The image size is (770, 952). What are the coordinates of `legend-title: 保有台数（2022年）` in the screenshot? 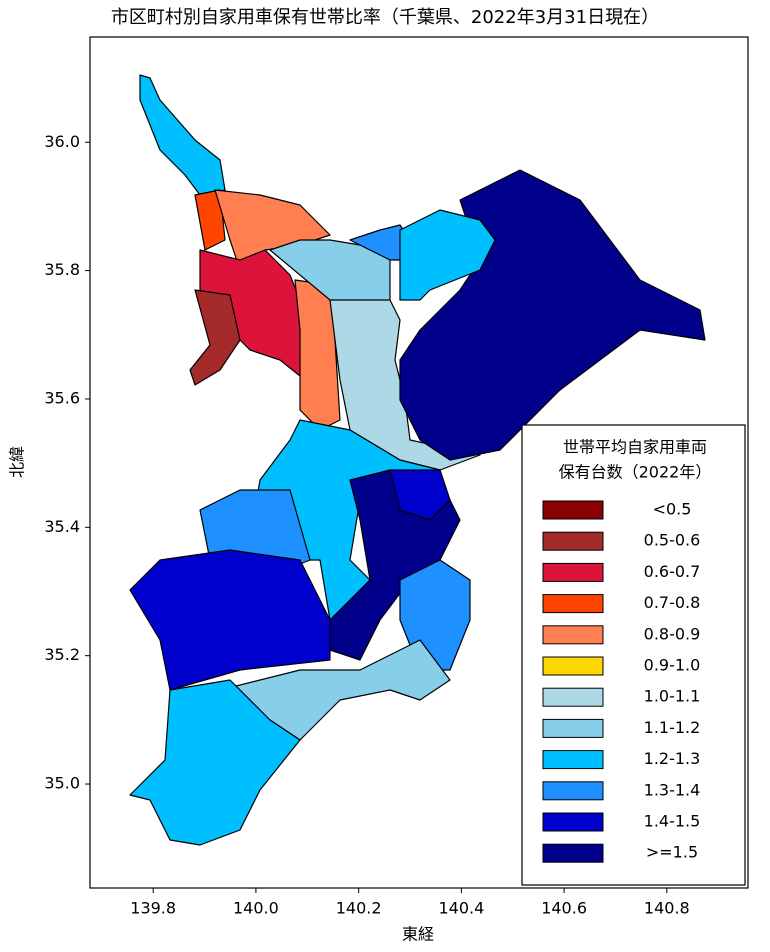 It's located at (635, 472).